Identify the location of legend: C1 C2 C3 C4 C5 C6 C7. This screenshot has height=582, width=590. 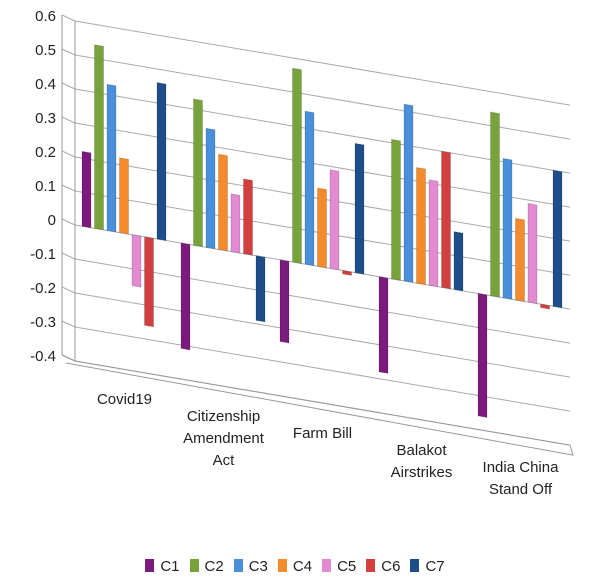
(295, 566).